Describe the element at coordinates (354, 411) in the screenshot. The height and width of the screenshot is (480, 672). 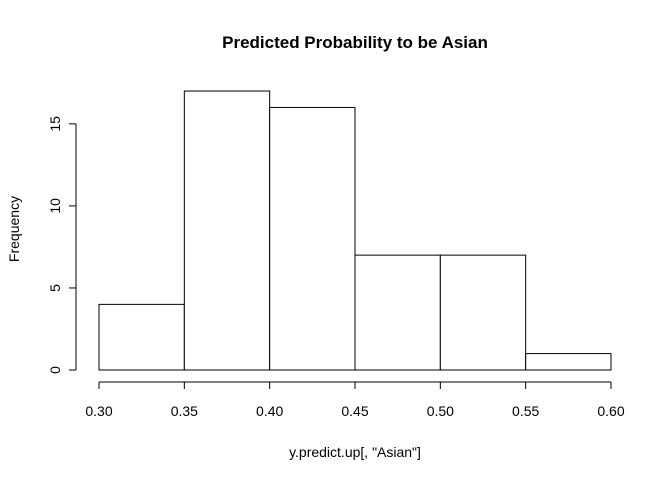
I see `x-tick-label-3: 0.45` at that location.